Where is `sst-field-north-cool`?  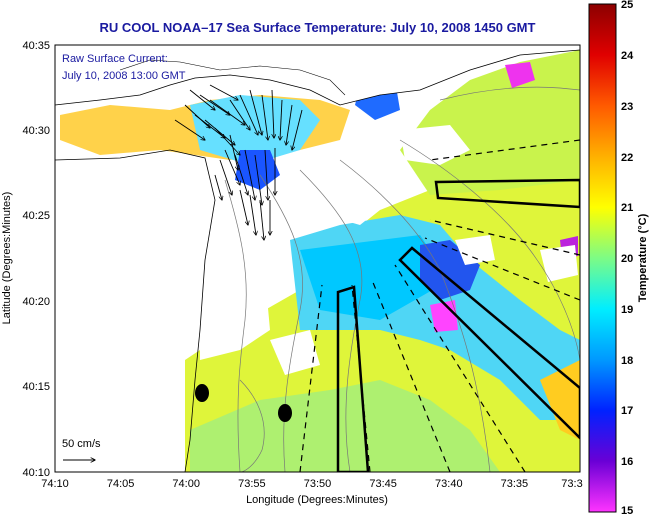 sst-field-north-cool is located at coordinates (255, 130).